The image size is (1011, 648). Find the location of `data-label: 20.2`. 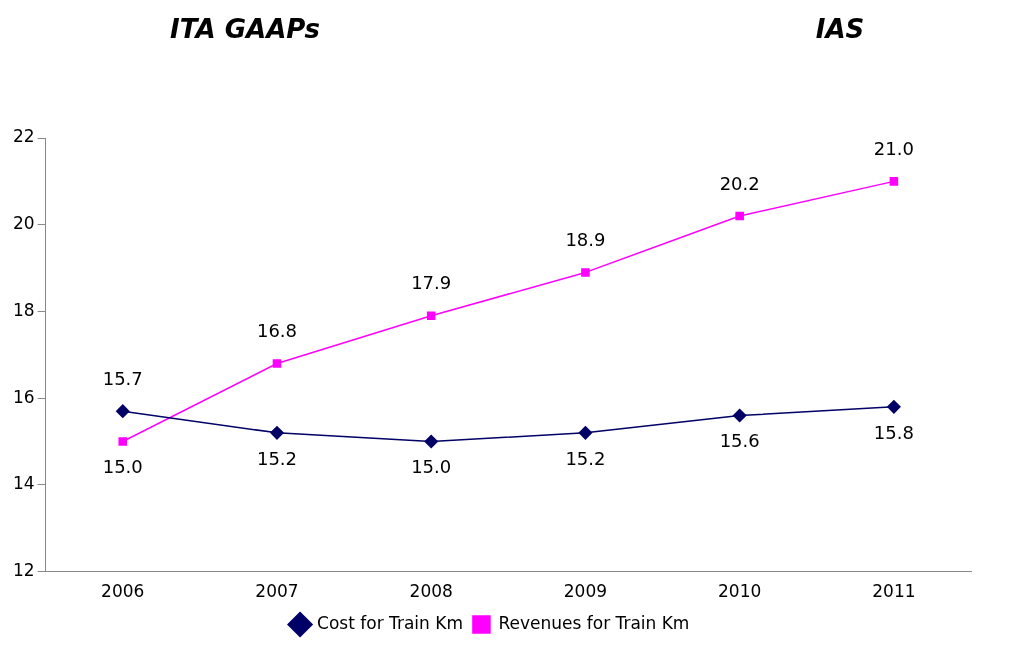

data-label: 20.2 is located at coordinates (739, 183).